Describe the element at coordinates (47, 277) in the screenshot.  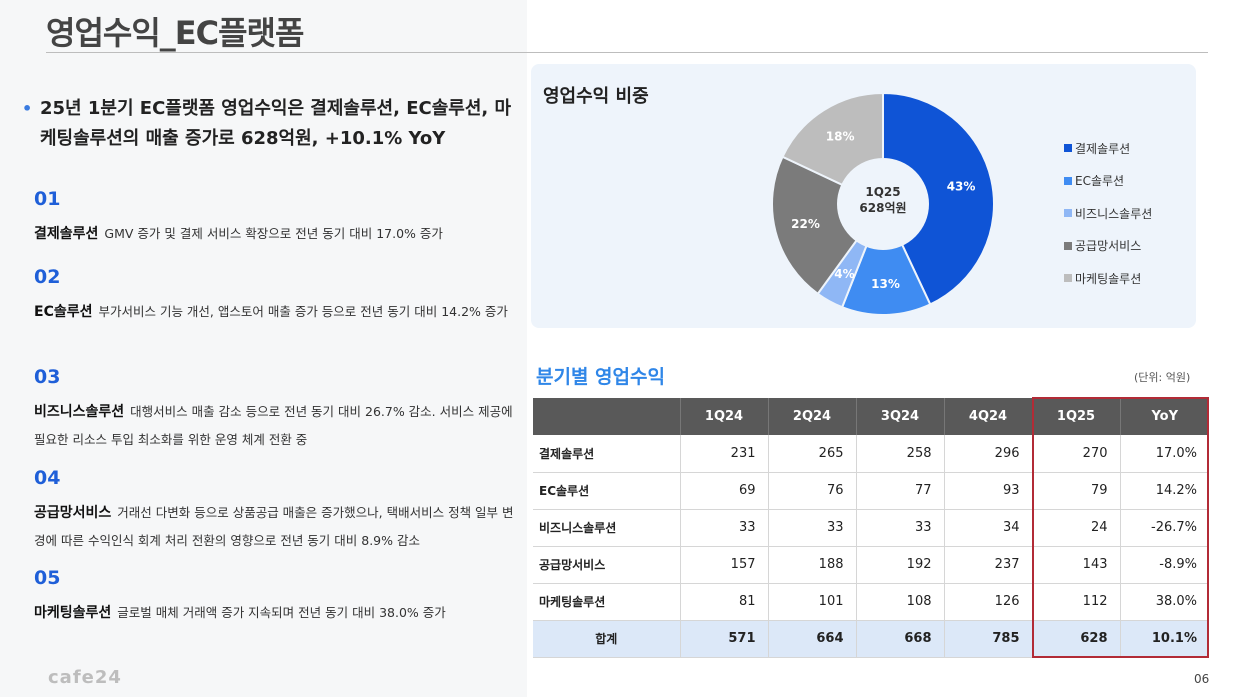
I see `item-number: 02` at that location.